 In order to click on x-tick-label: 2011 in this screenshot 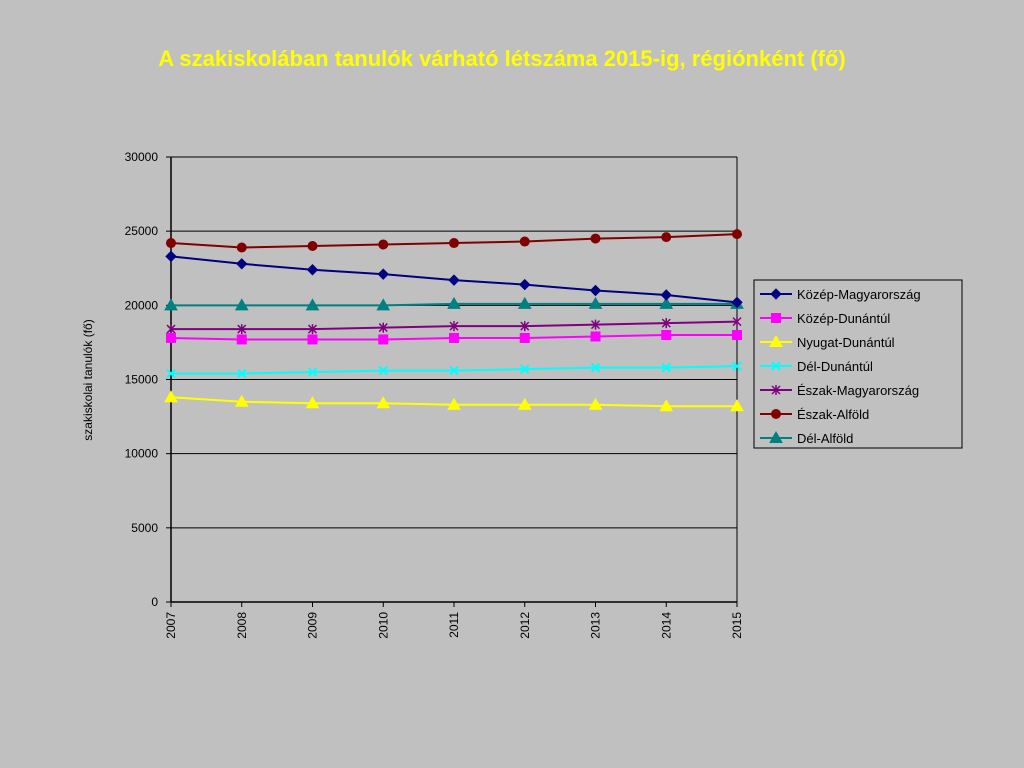, I will do `click(454, 625)`.